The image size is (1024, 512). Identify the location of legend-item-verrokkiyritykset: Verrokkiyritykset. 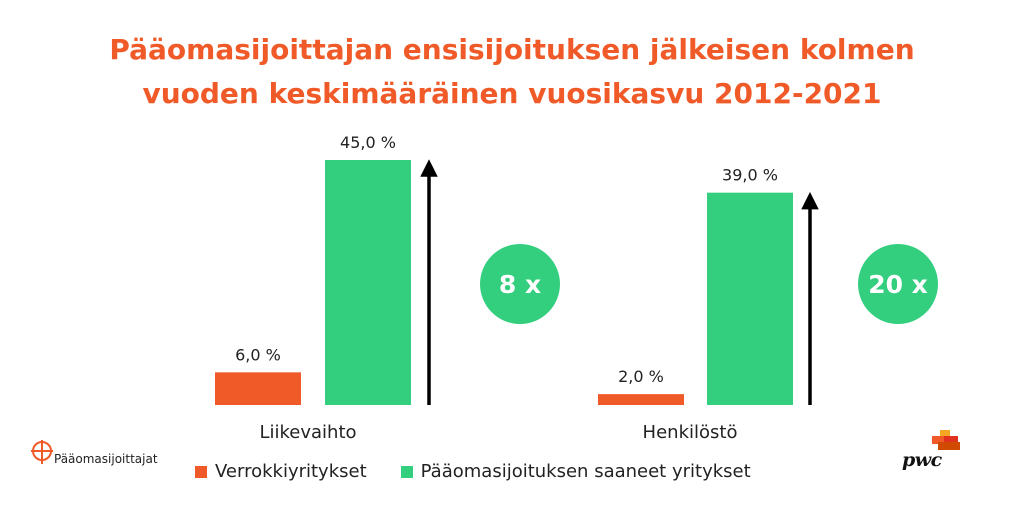
(281, 471).